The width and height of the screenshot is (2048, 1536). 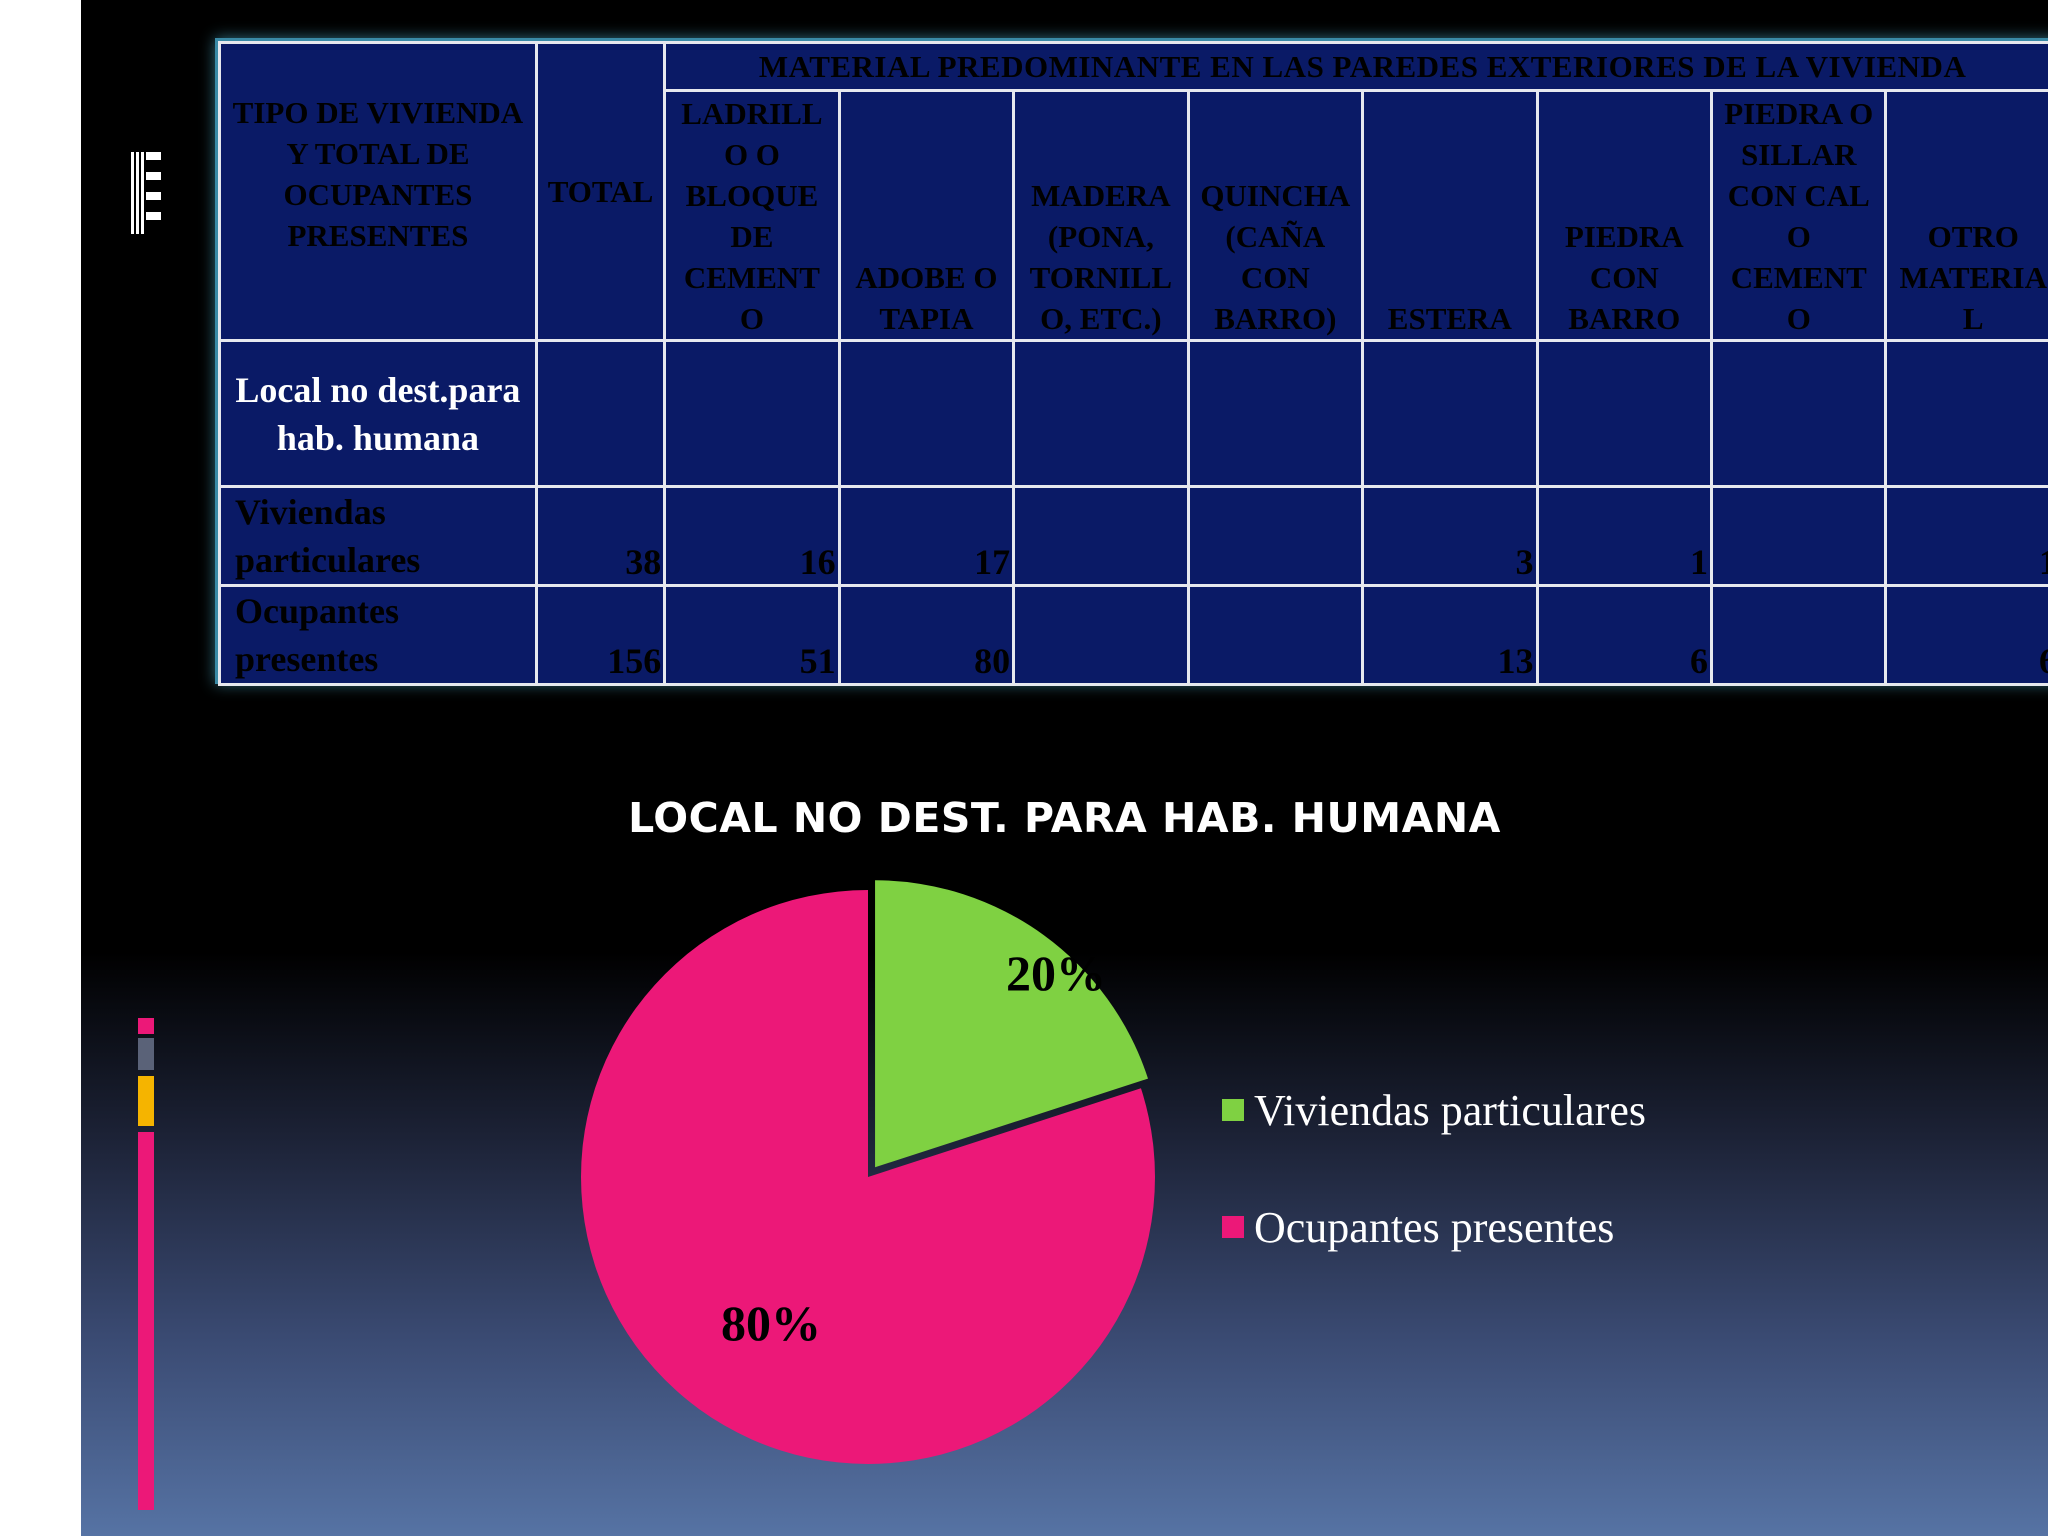 I want to click on cell-viviendas-adobe: 17, so click(x=926, y=536).